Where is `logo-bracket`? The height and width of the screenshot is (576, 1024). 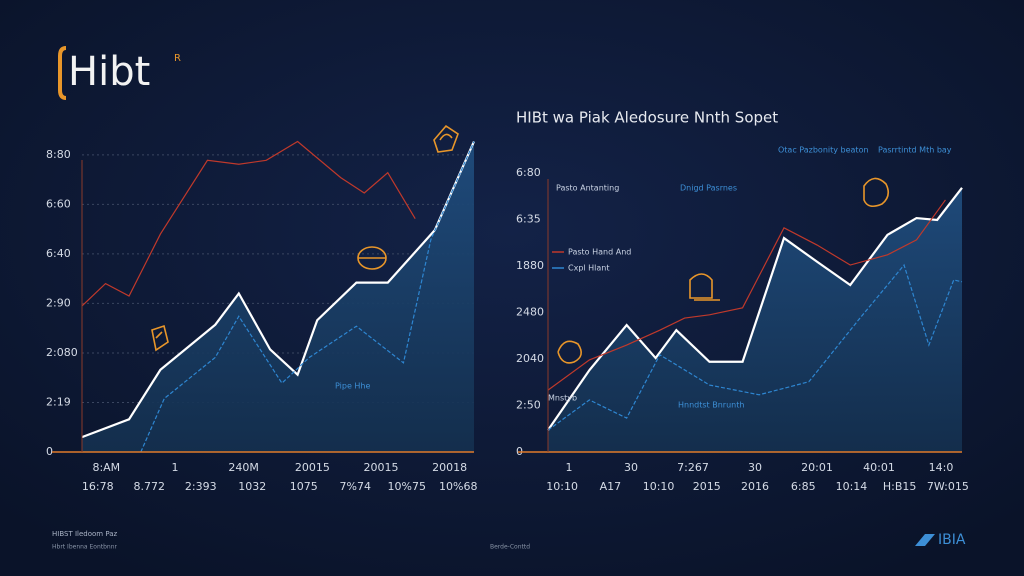
logo-bracket is located at coordinates (62, 73).